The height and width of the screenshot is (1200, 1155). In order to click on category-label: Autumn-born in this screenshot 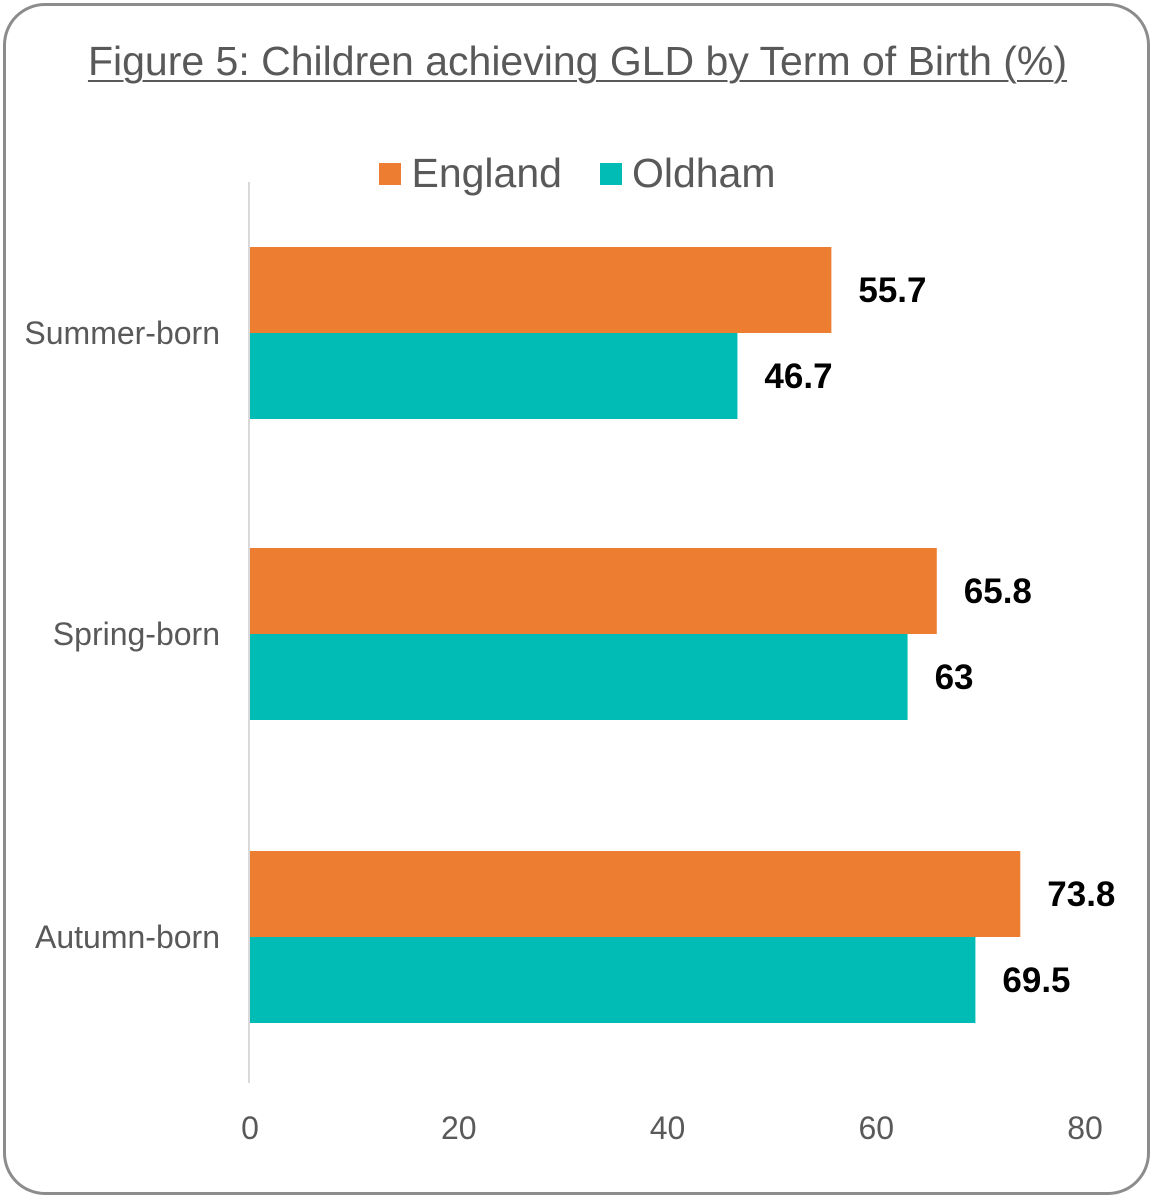, I will do `click(127, 937)`.